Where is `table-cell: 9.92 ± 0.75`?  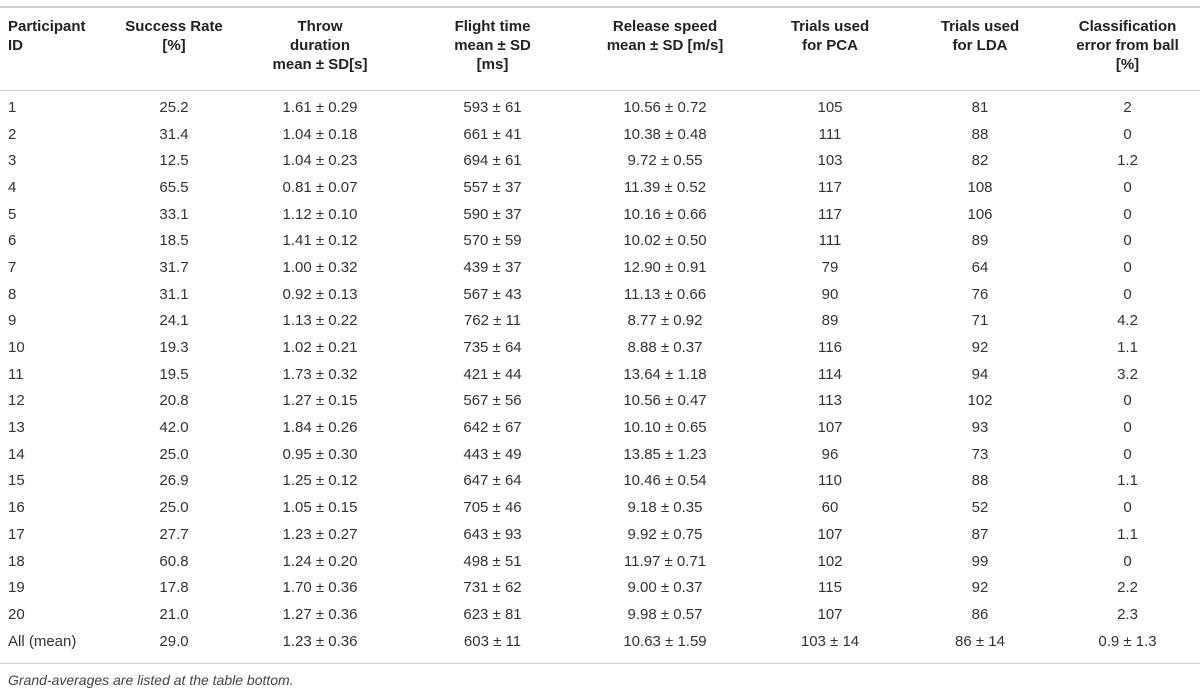
table-cell: 9.92 ± 0.75 is located at coordinates (665, 534).